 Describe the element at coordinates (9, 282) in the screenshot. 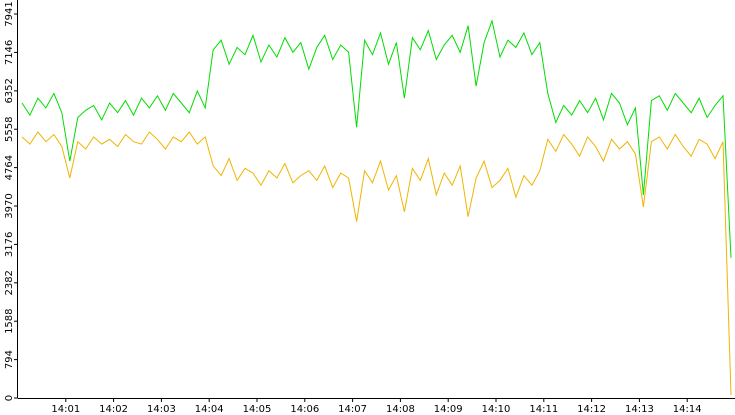

I see `y-tick-label: 2382` at that location.